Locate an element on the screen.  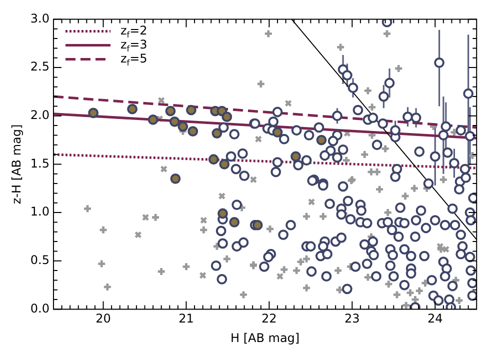
y-axis-title: z-H [AB mag] is located at coordinates (16, 164).